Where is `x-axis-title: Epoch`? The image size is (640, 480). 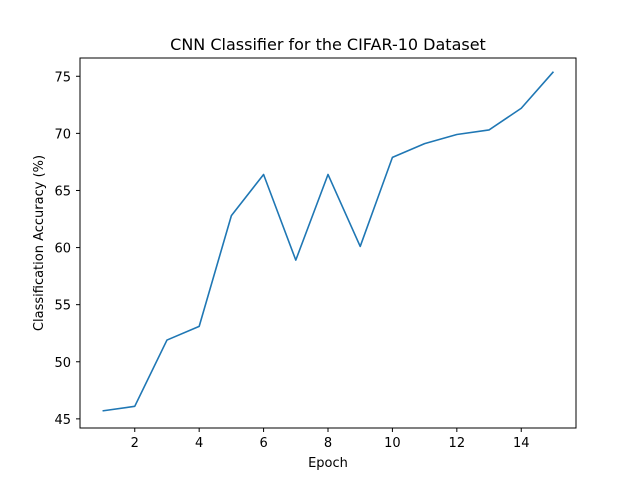
x-axis-title: Epoch is located at coordinates (328, 463).